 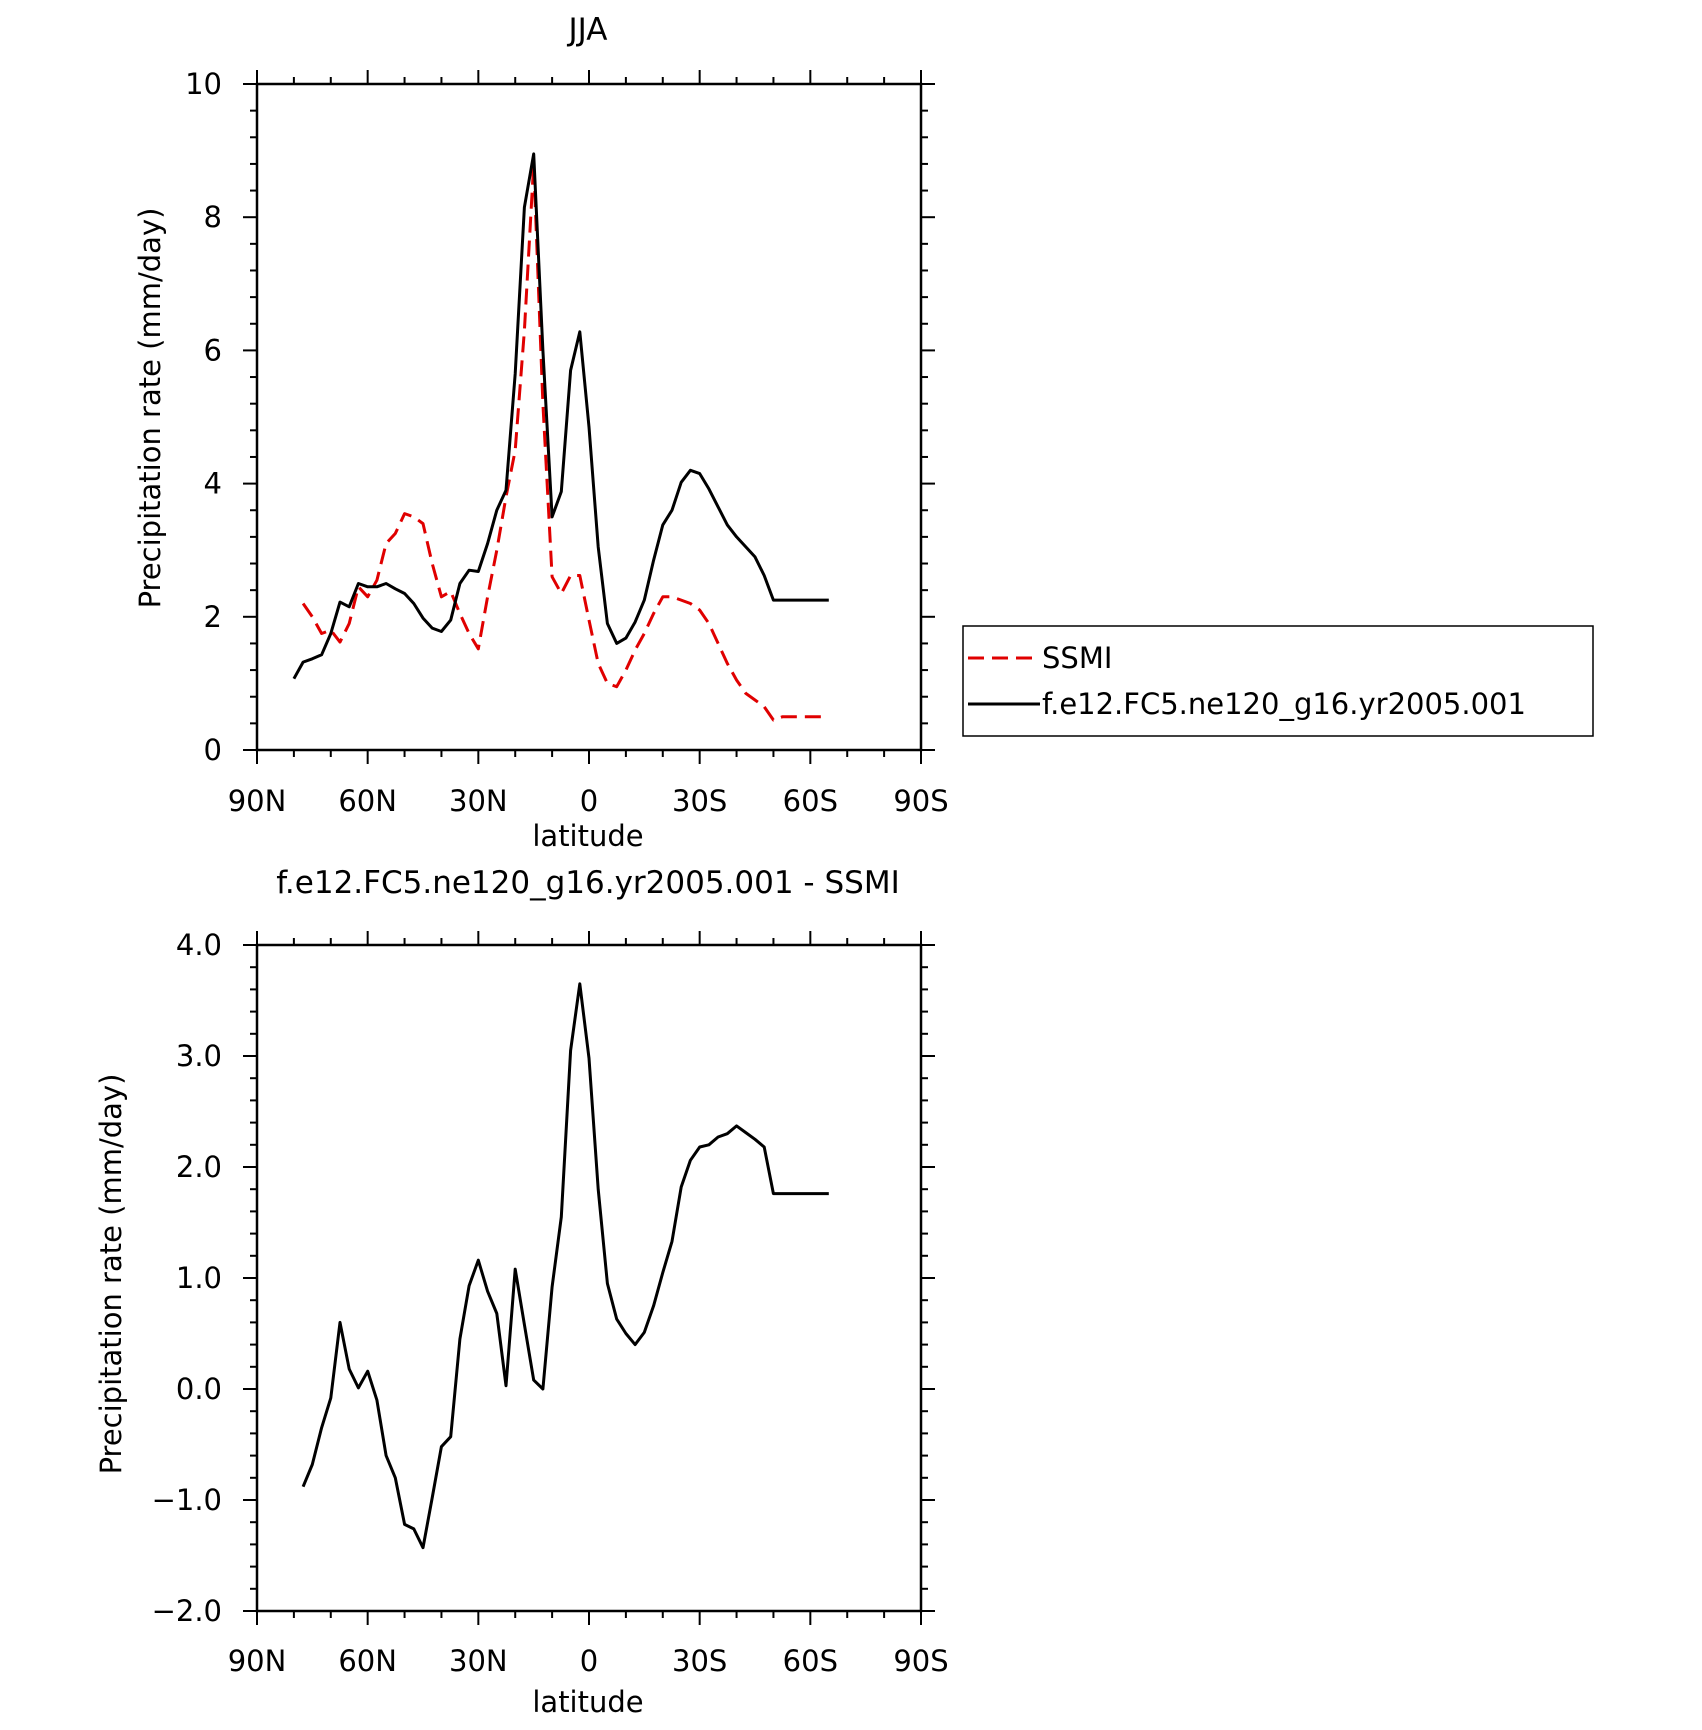 What do you see at coordinates (1077, 658) in the screenshot?
I see `legend-label-ssmi: SSMI` at bounding box center [1077, 658].